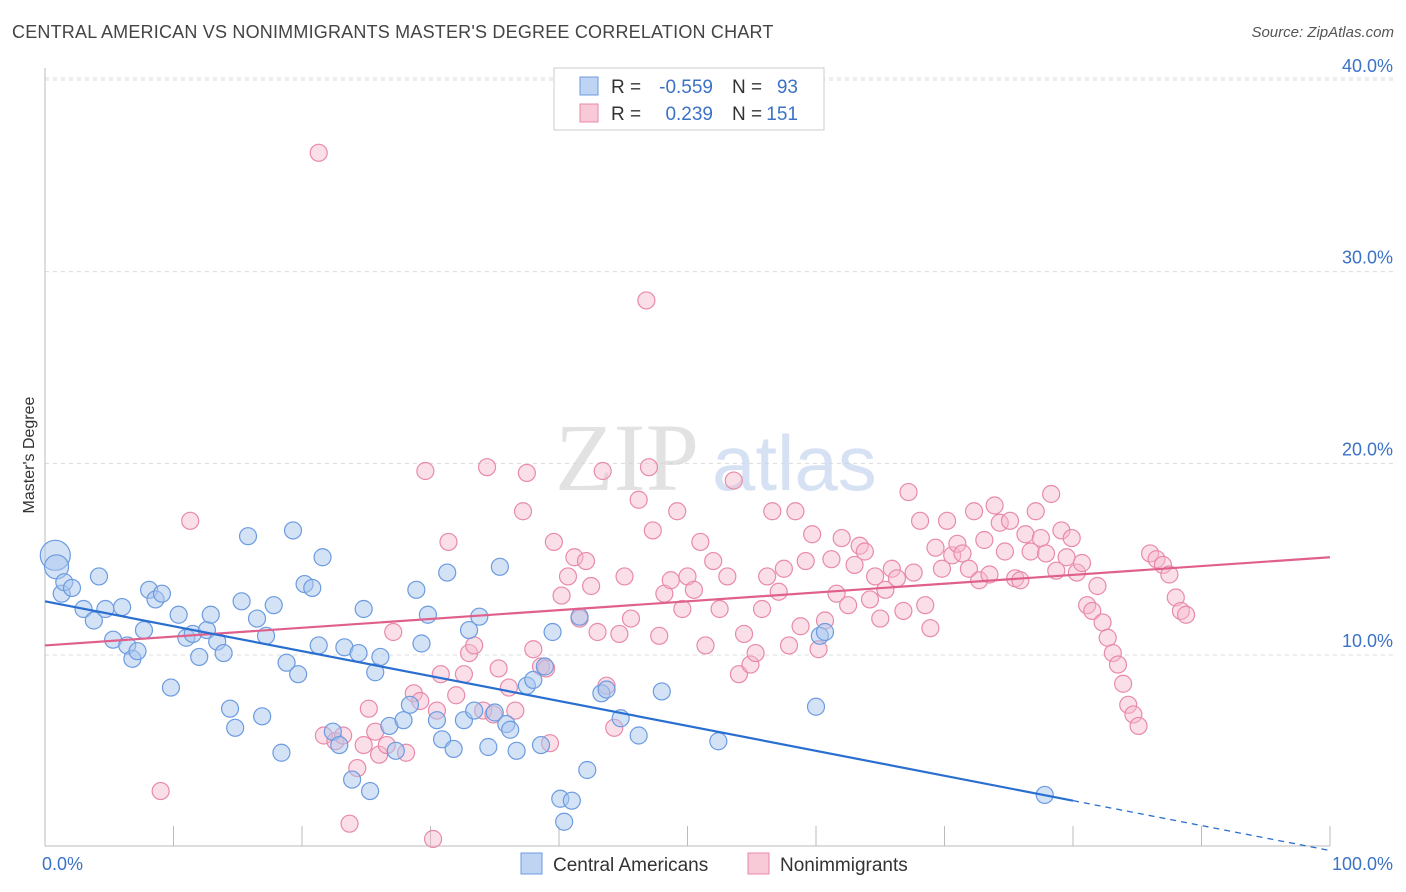 This screenshot has width=1406, height=892. What do you see at coordinates (1367, 449) in the screenshot?
I see `y-tick-label: 20.0%` at bounding box center [1367, 449].